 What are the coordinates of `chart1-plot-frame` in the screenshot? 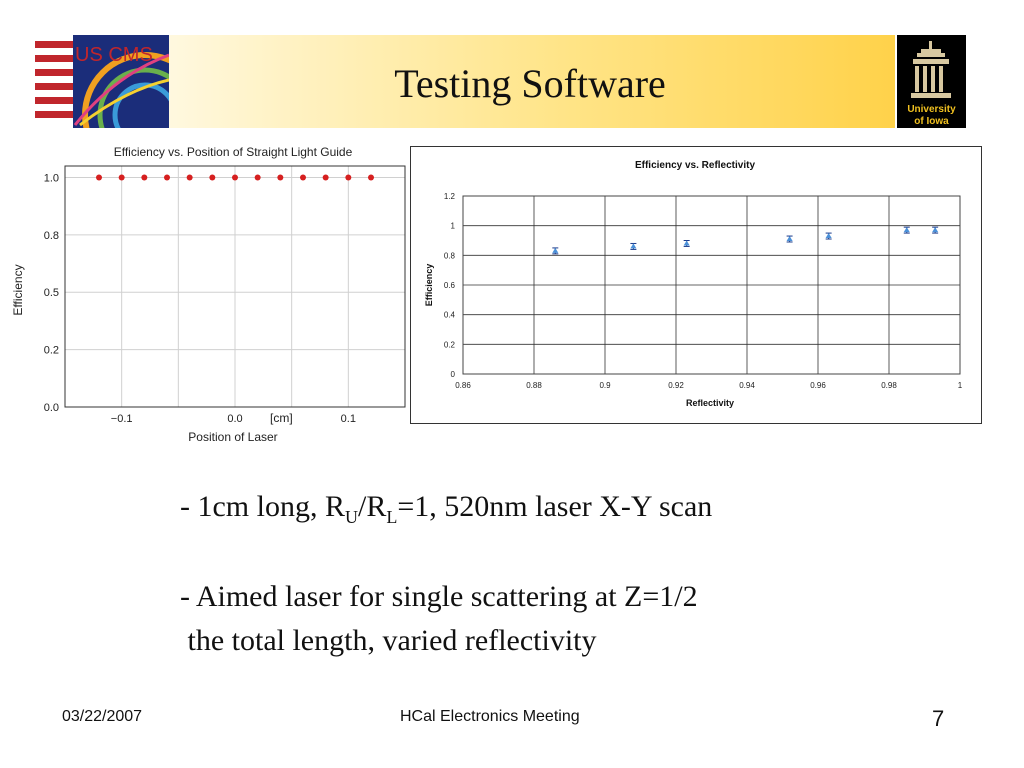 It's located at (235, 286).